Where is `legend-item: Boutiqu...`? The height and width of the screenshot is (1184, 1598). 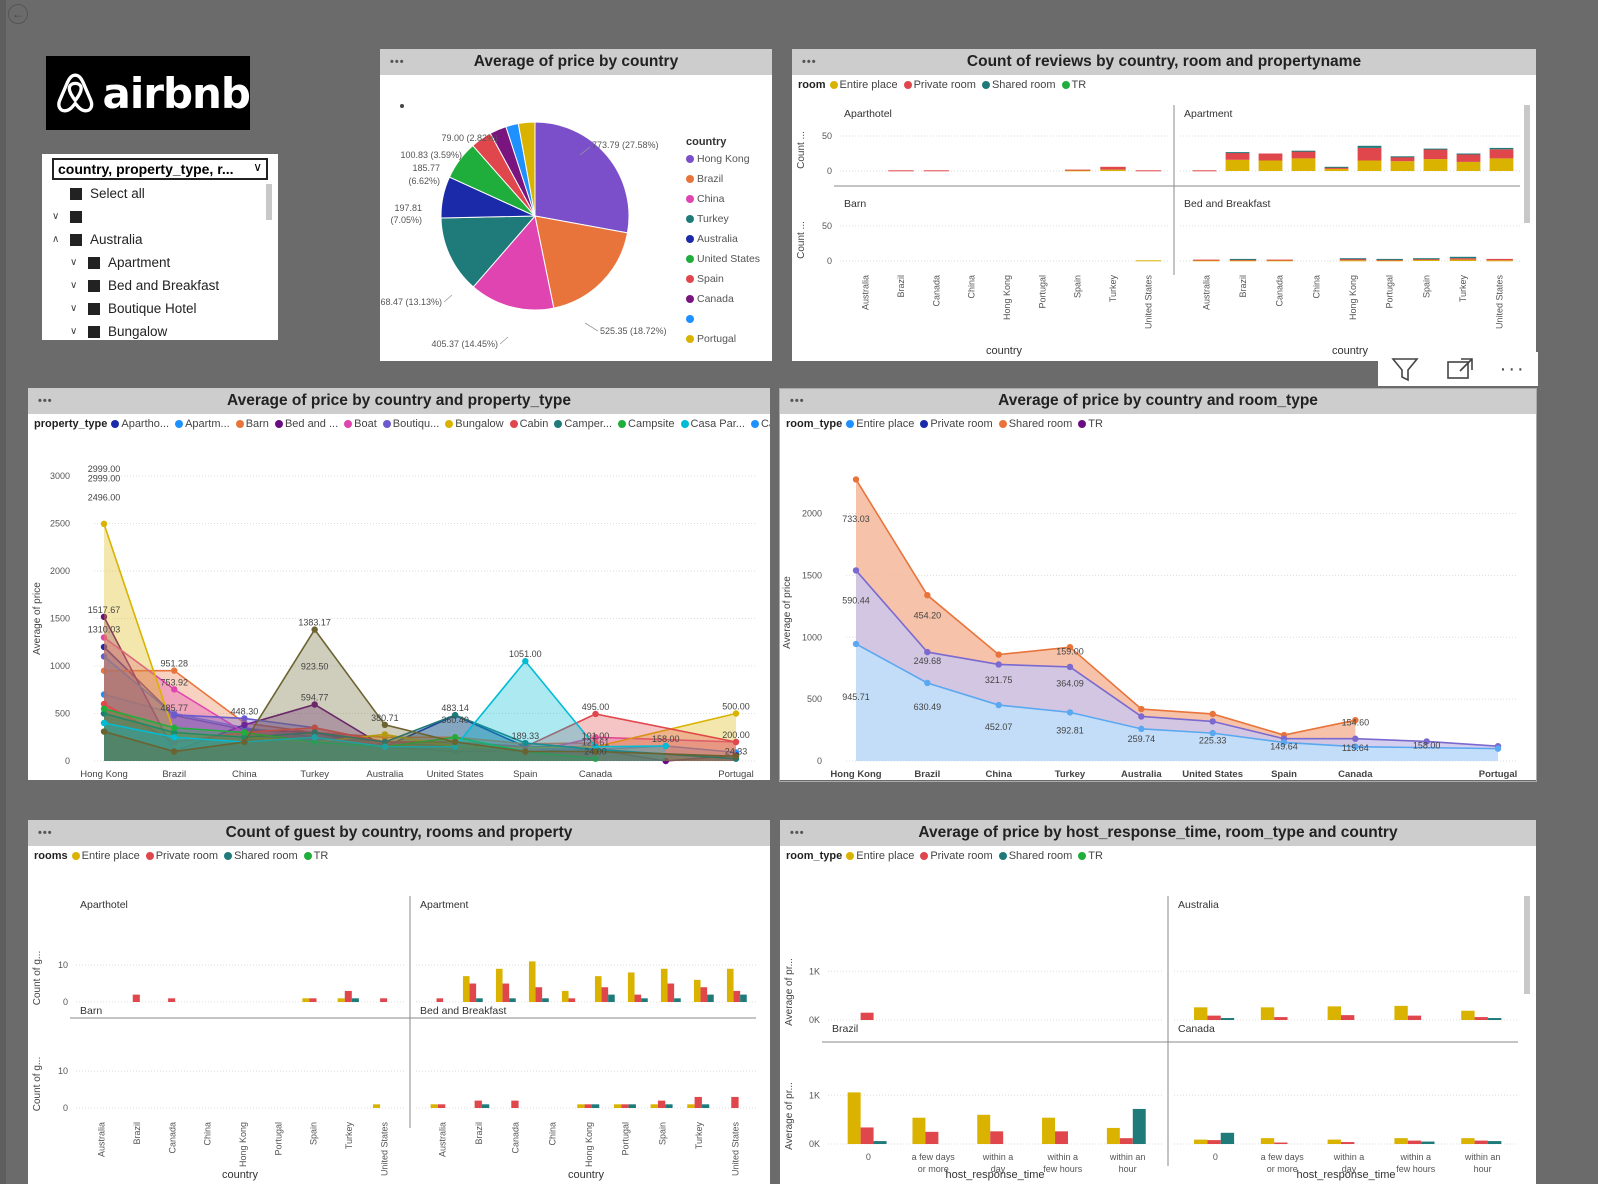
legend-item: Boutiqu... is located at coordinates (410, 424).